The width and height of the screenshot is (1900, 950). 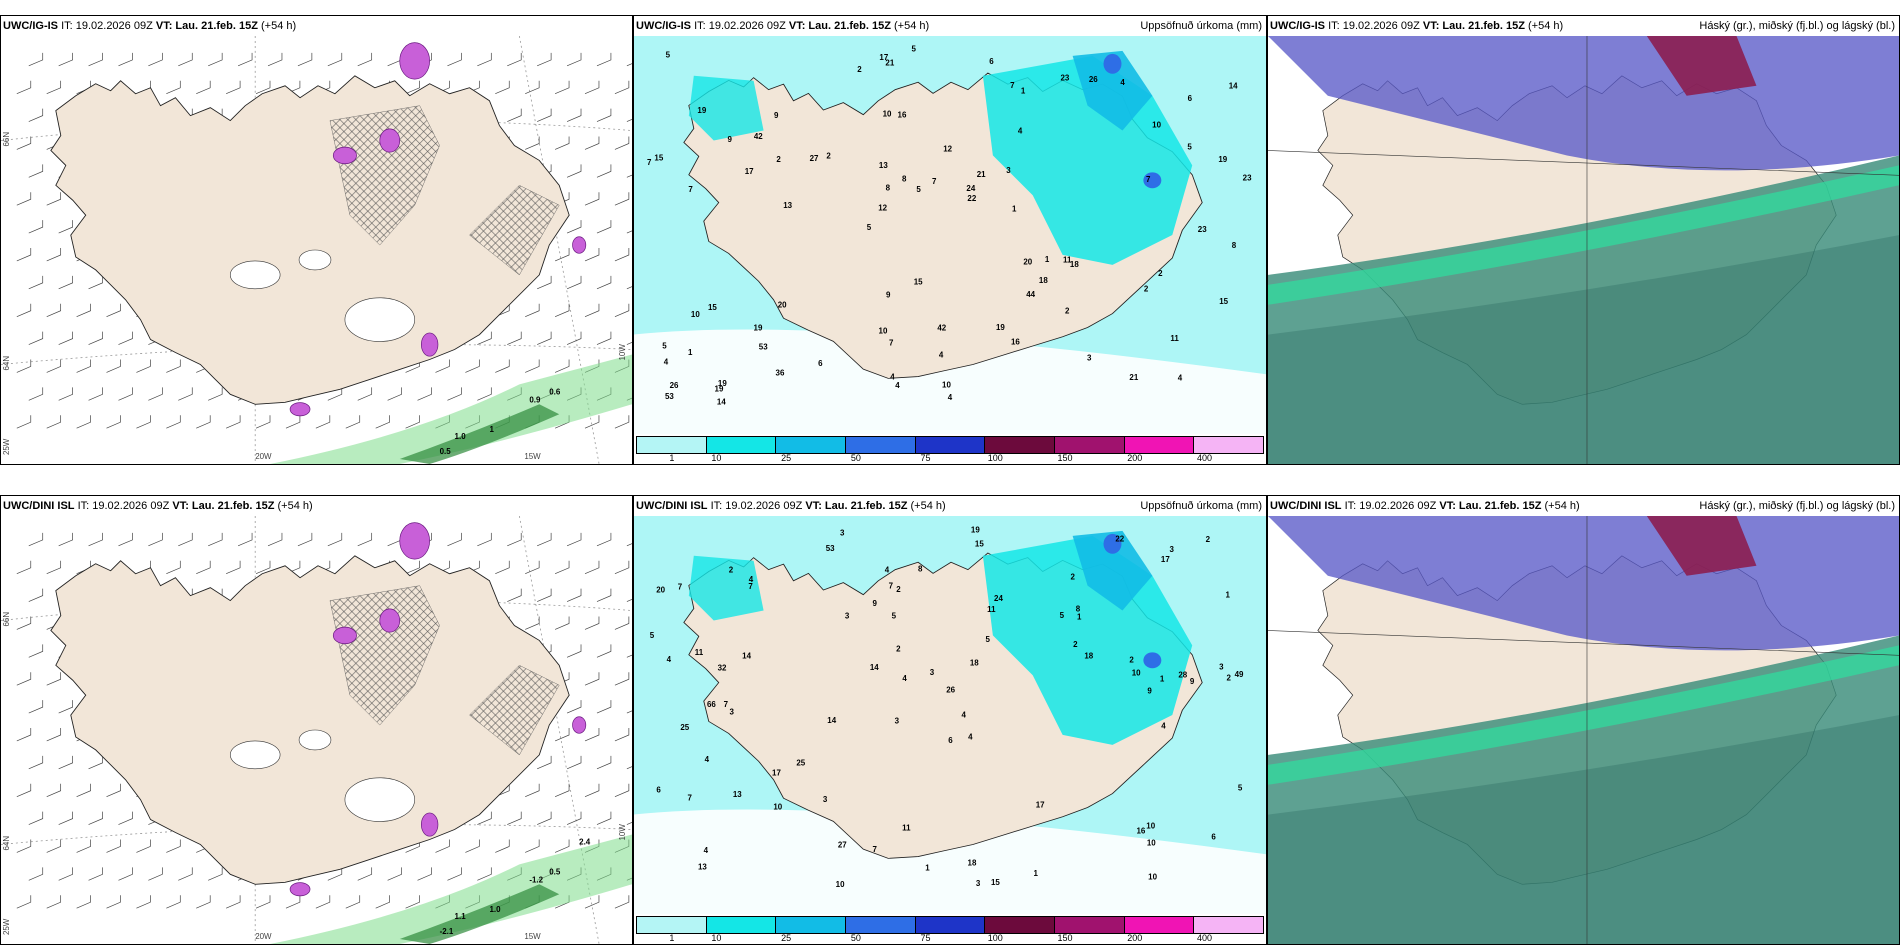 What do you see at coordinates (883, 330) in the screenshot?
I see `precip-value: 10` at bounding box center [883, 330].